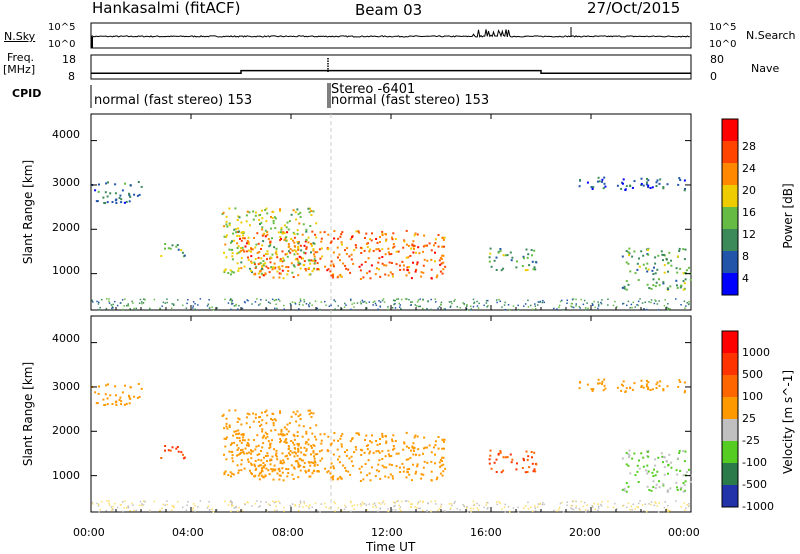  I want to click on velocity-cbar-tick-500: 500, so click(752, 374).